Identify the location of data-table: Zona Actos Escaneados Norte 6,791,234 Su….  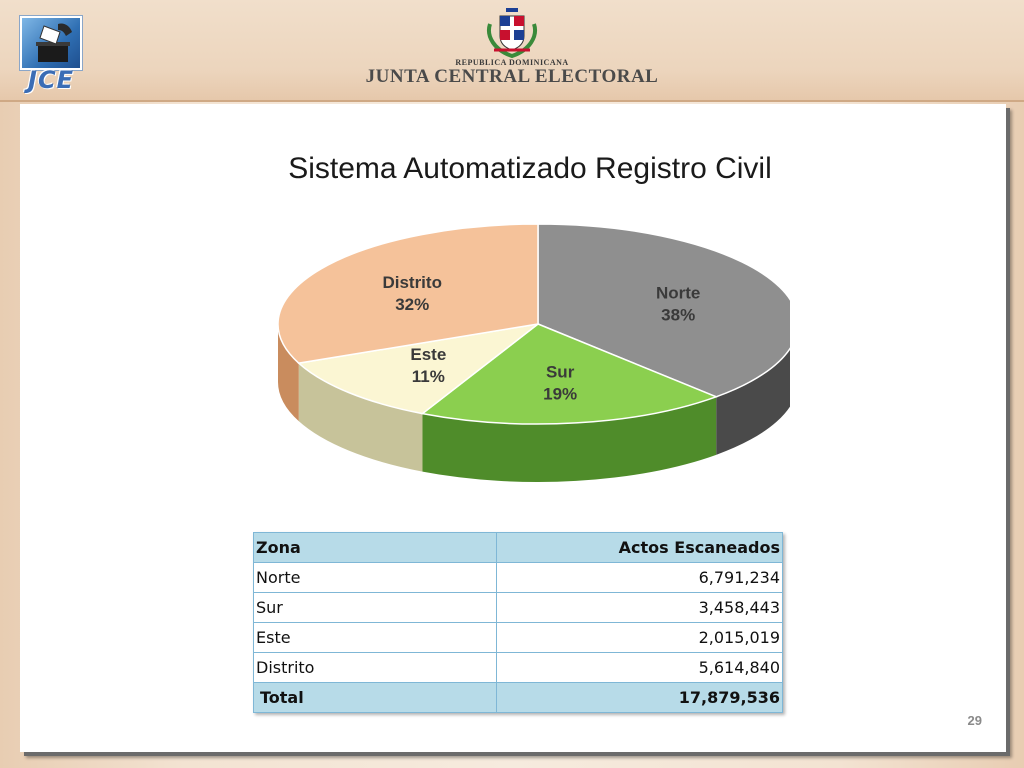
(518, 622).